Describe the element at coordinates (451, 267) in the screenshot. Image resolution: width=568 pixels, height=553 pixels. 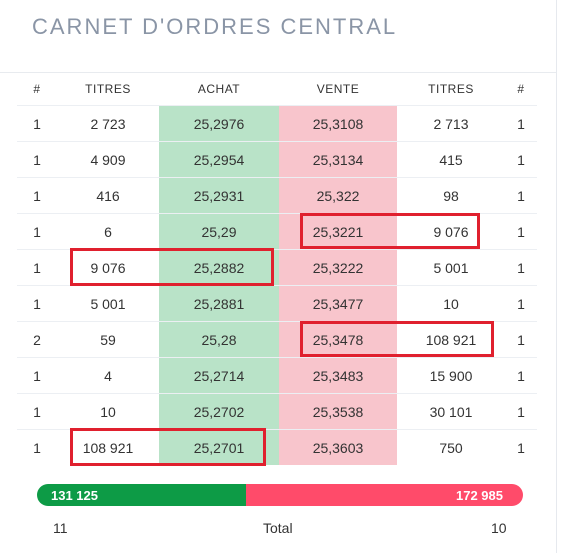
I see `ask-qty-cell: 5 001` at that location.